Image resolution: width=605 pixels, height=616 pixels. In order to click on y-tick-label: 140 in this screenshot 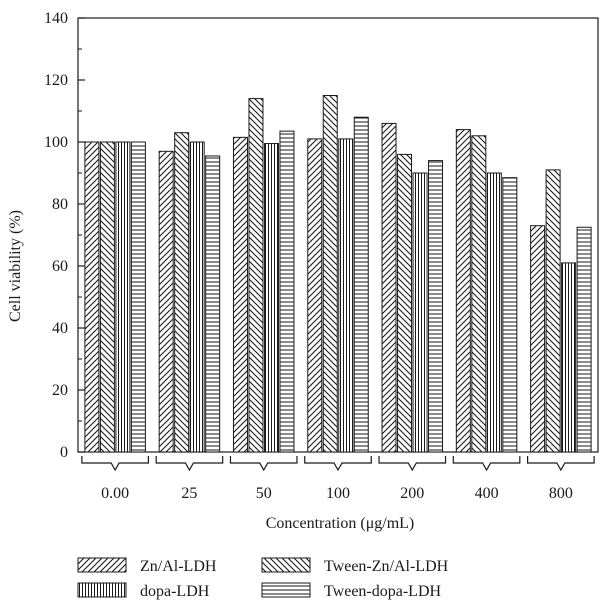, I will do `click(56, 18)`.